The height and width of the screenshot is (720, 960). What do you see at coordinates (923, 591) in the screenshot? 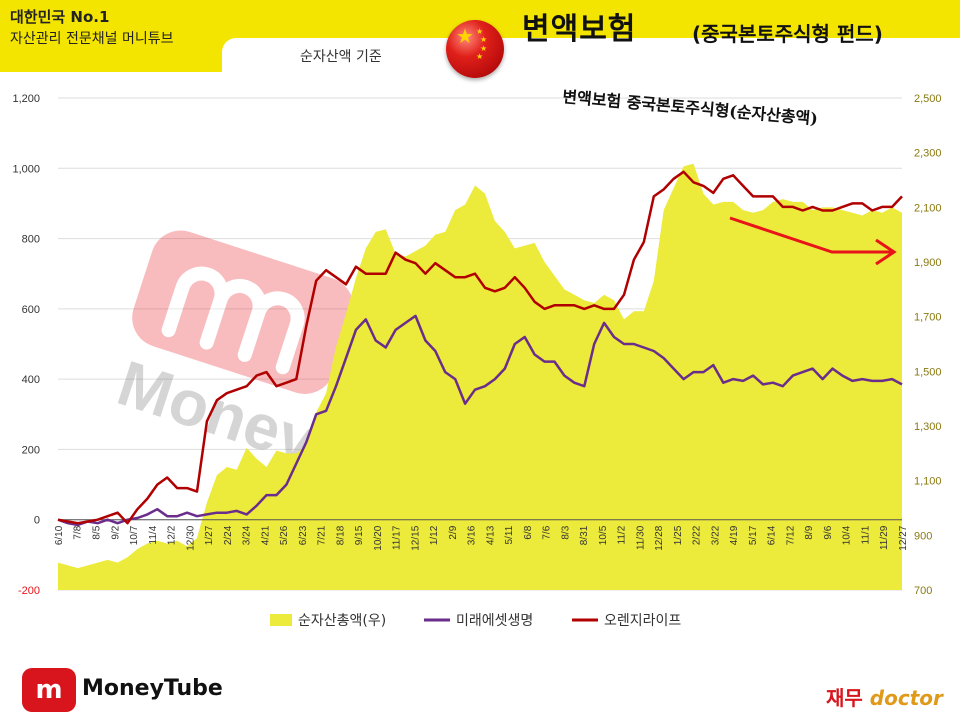
I see `right-tick-label: 700` at bounding box center [923, 591].